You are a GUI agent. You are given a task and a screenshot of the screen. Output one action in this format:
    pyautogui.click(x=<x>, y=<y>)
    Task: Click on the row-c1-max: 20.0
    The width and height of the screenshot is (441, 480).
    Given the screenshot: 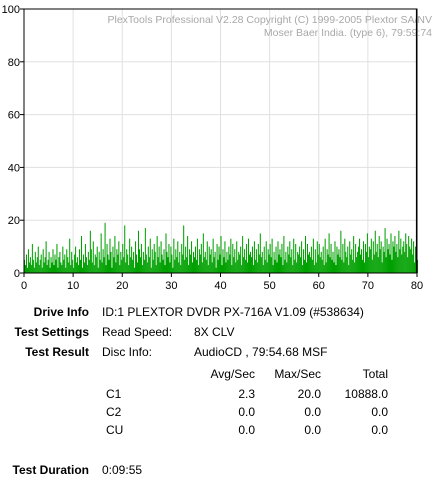 What is the action you would take?
    pyautogui.click(x=309, y=394)
    